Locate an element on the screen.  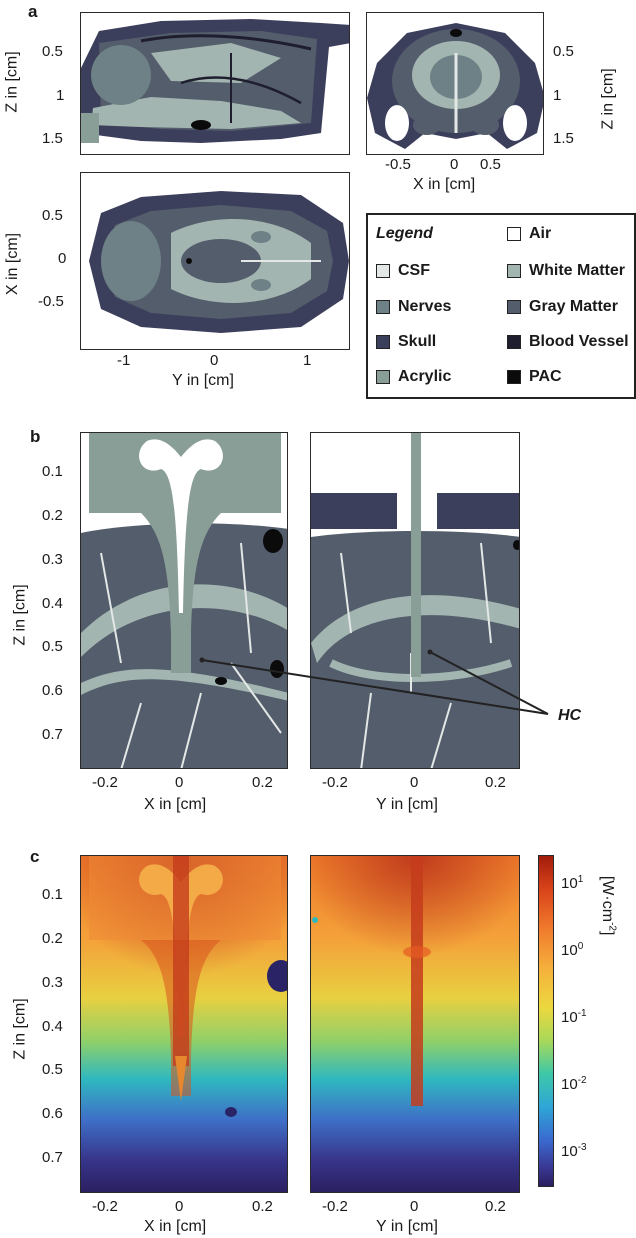
legend-item-skull: Skull is located at coordinates (406, 342).